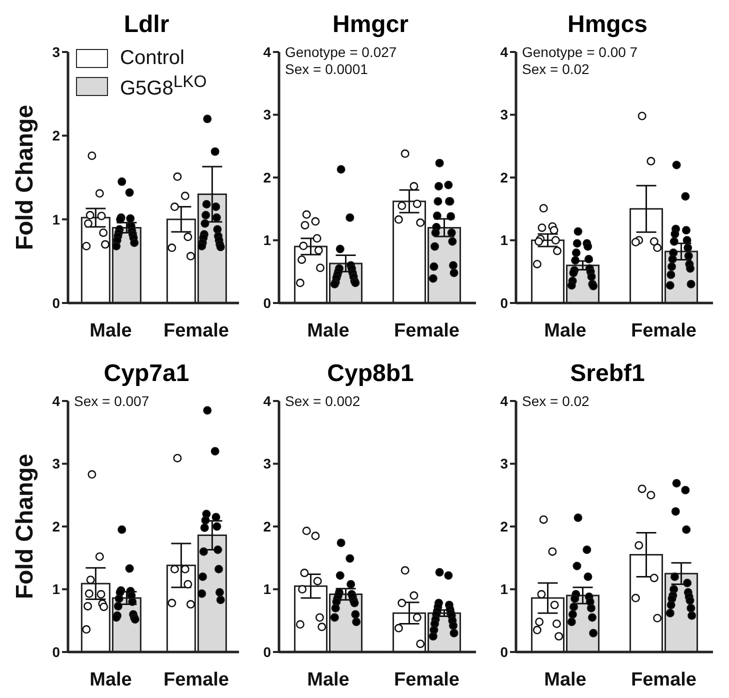  What do you see at coordinates (322, 401) in the screenshot?
I see `annotation: Sex = 0.002` at bounding box center [322, 401].